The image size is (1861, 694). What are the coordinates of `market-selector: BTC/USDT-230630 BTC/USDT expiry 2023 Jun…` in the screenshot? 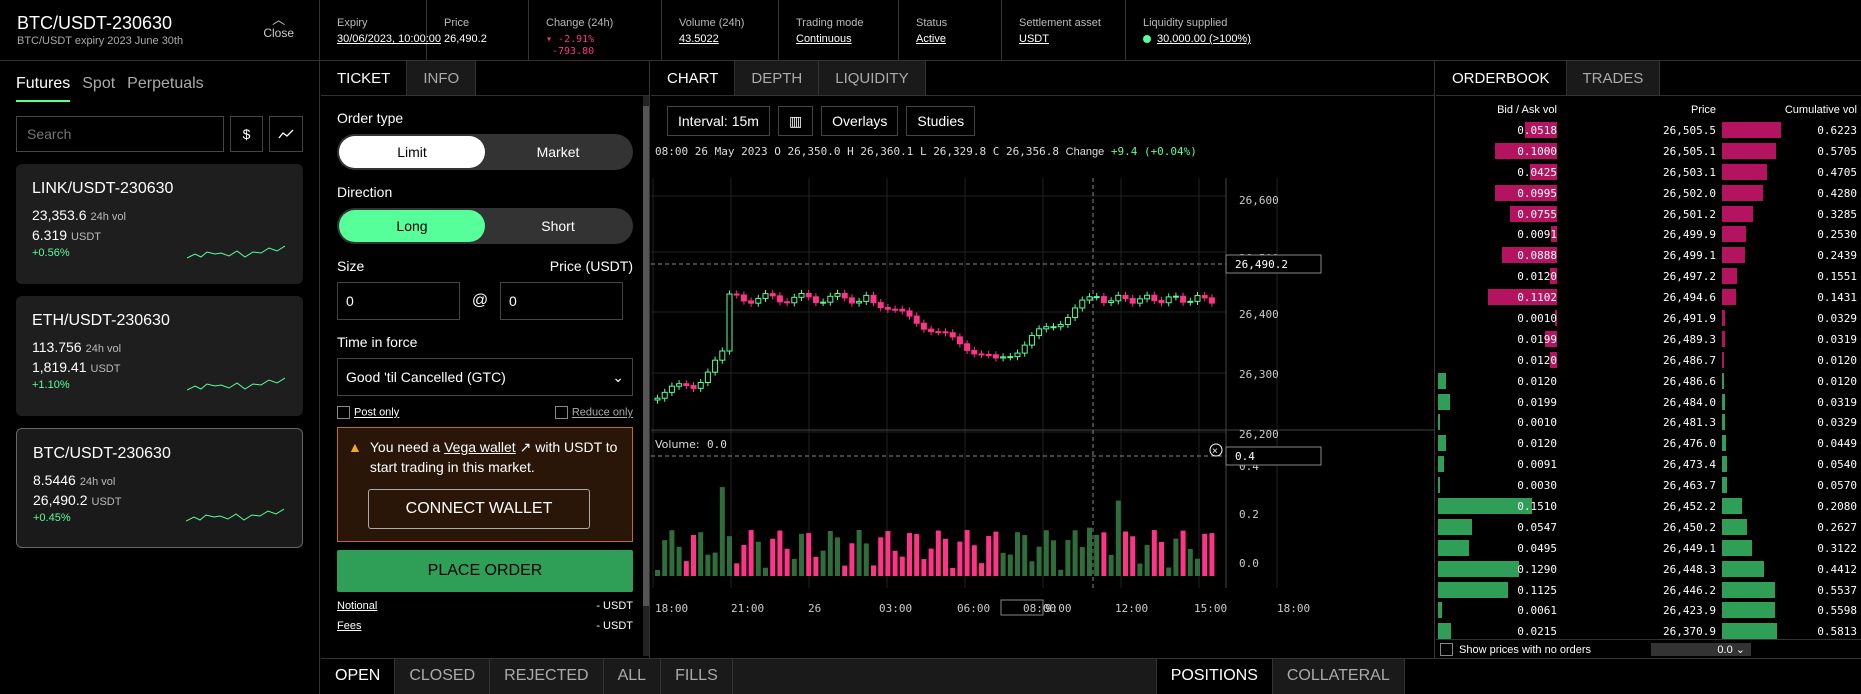 It's located at (160, 30).